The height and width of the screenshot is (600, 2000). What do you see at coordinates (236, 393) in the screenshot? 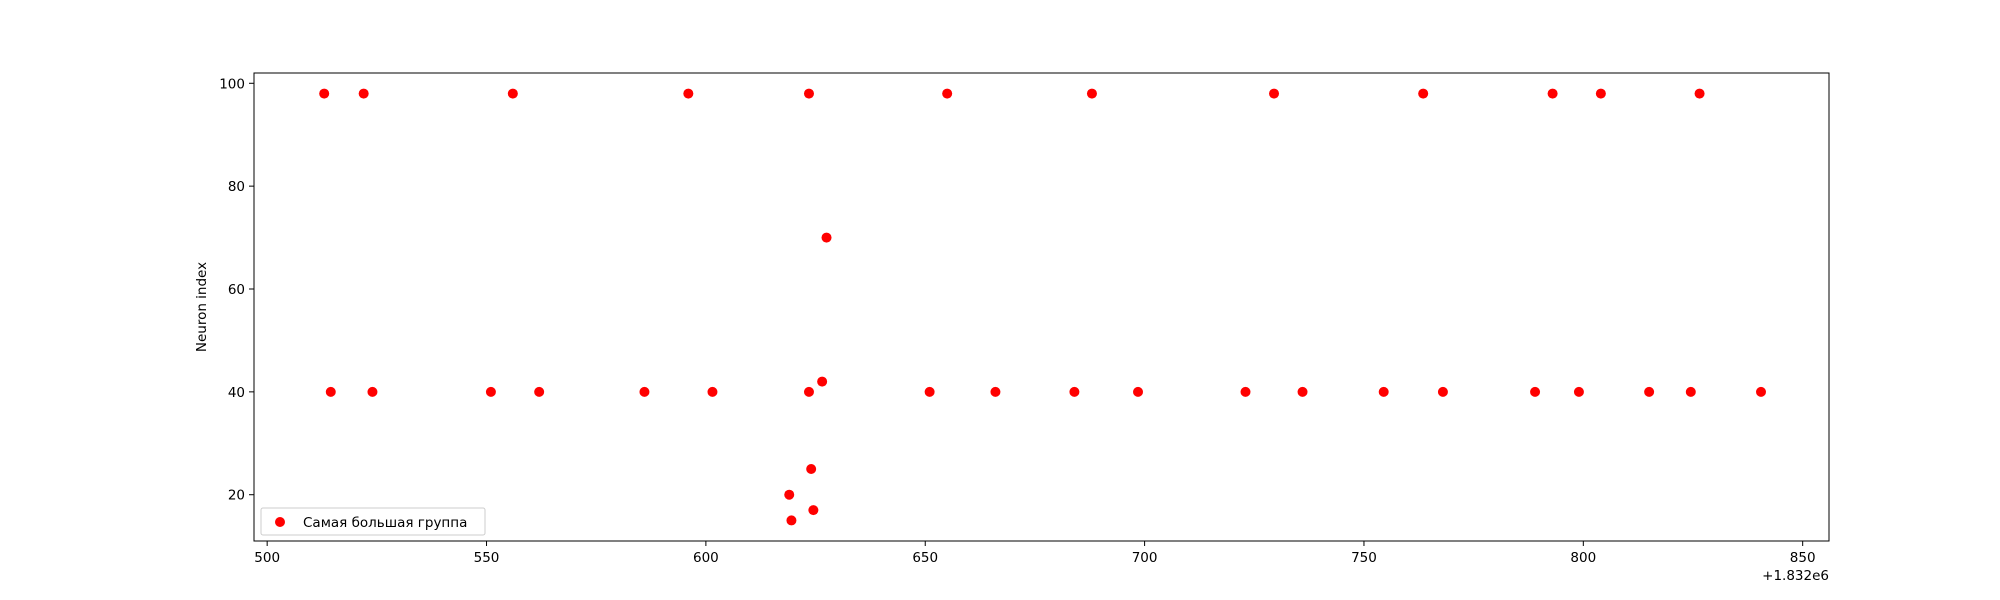
I see `y-tick-label: 40` at bounding box center [236, 393].